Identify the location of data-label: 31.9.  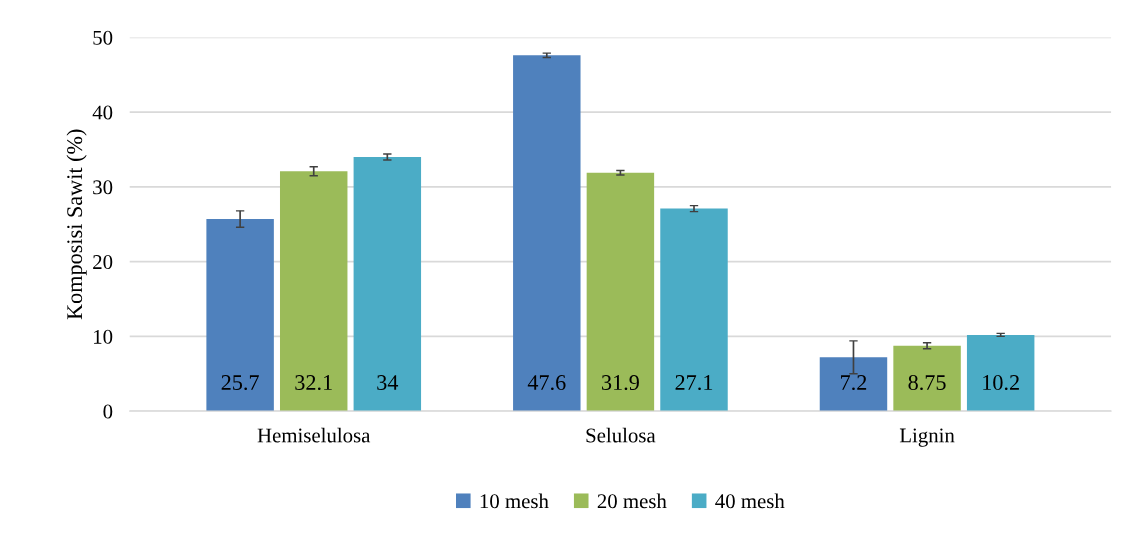
(620, 383).